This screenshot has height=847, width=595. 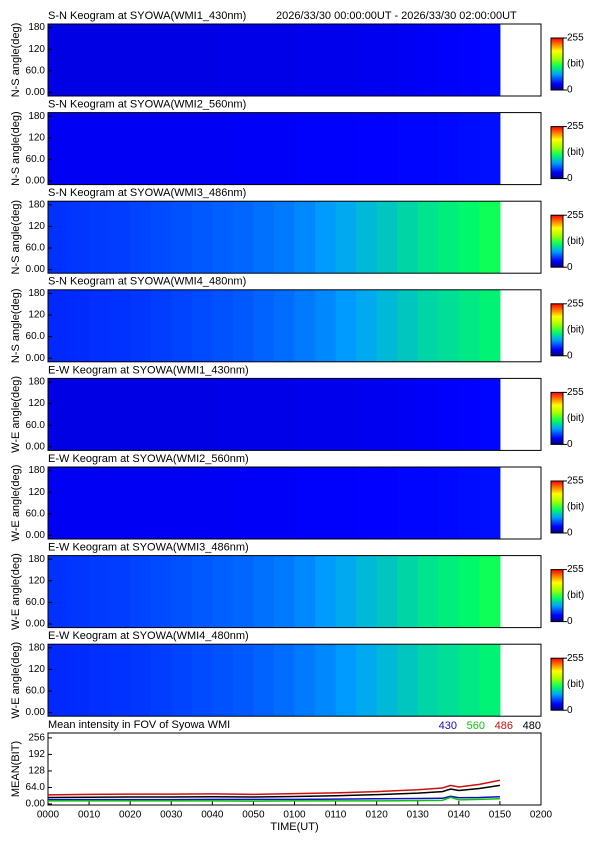 I want to click on x-tick-label: 0100, so click(x=294, y=815).